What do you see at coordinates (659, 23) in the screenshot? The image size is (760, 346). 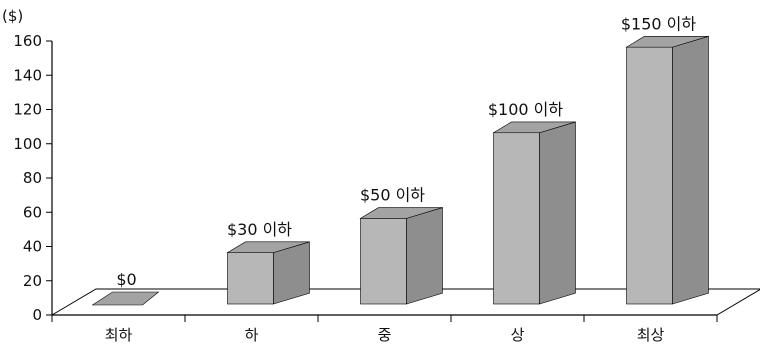 I see `data-label: $150 이하` at bounding box center [659, 23].